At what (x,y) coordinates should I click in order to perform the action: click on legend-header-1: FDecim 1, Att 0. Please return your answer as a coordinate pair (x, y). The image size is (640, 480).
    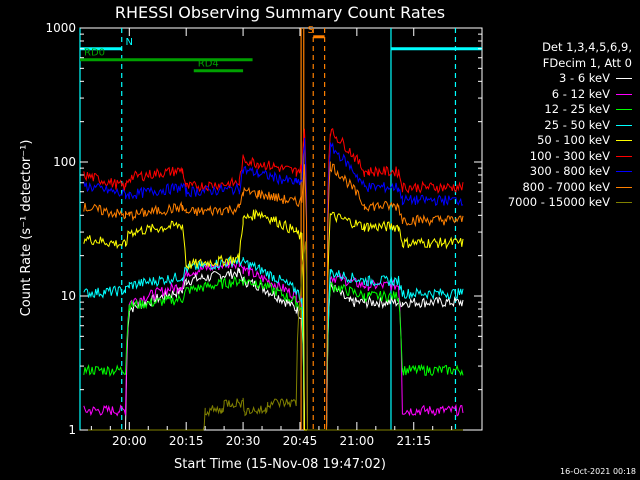
    Looking at the image, I should click on (587, 62).